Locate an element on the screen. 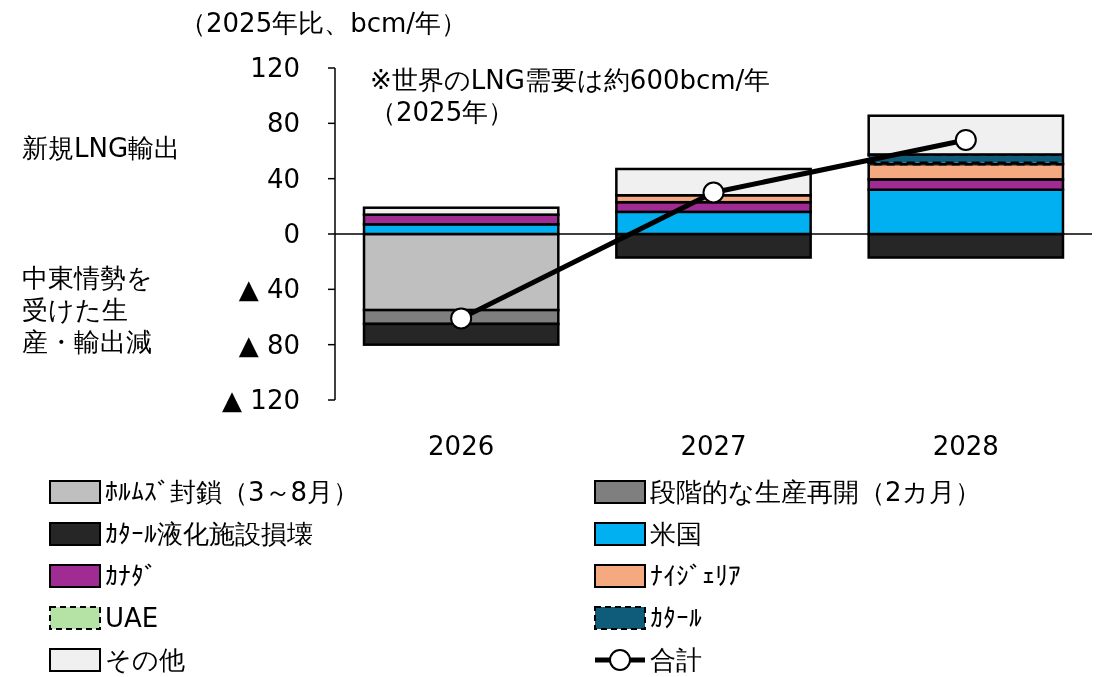 The width and height of the screenshot is (1102, 677). y-axis-title: （2025年比、bcm/年） is located at coordinates (324, 23).